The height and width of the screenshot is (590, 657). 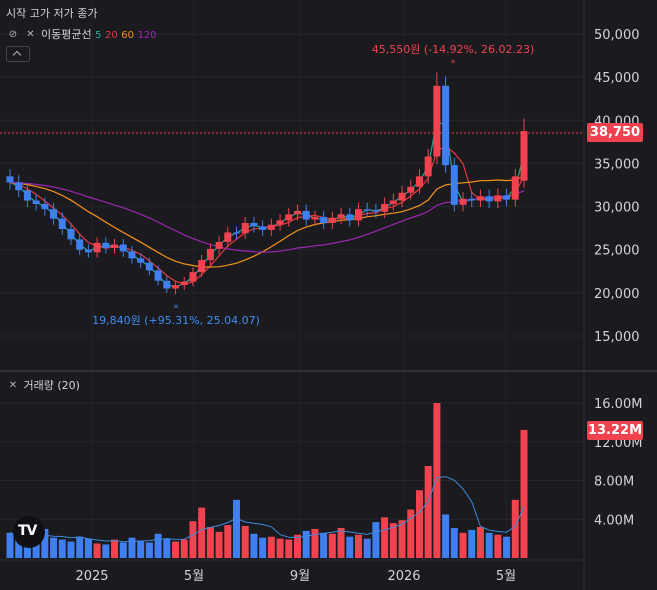 I want to click on volume-legend: ✕ 거래량 (20), so click(x=43, y=385).